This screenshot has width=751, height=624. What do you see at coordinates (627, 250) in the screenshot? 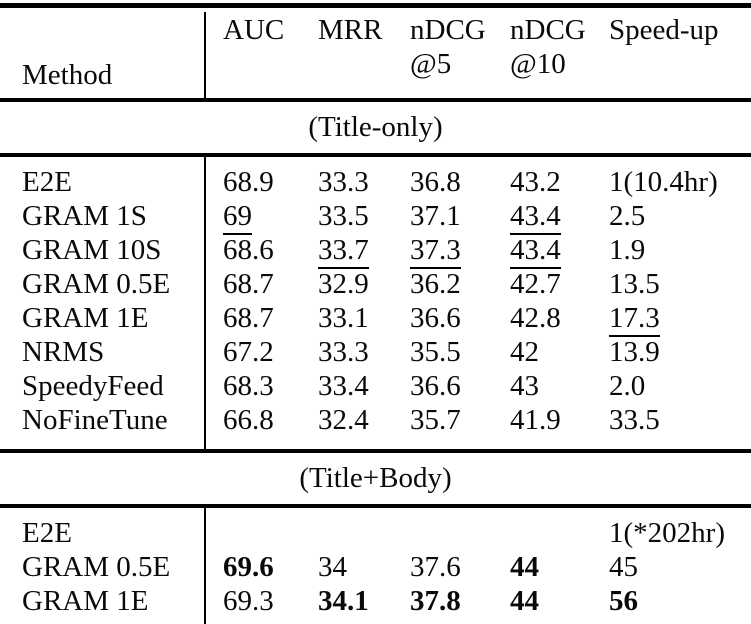
I see `speedup-cell: 1.9` at bounding box center [627, 250].